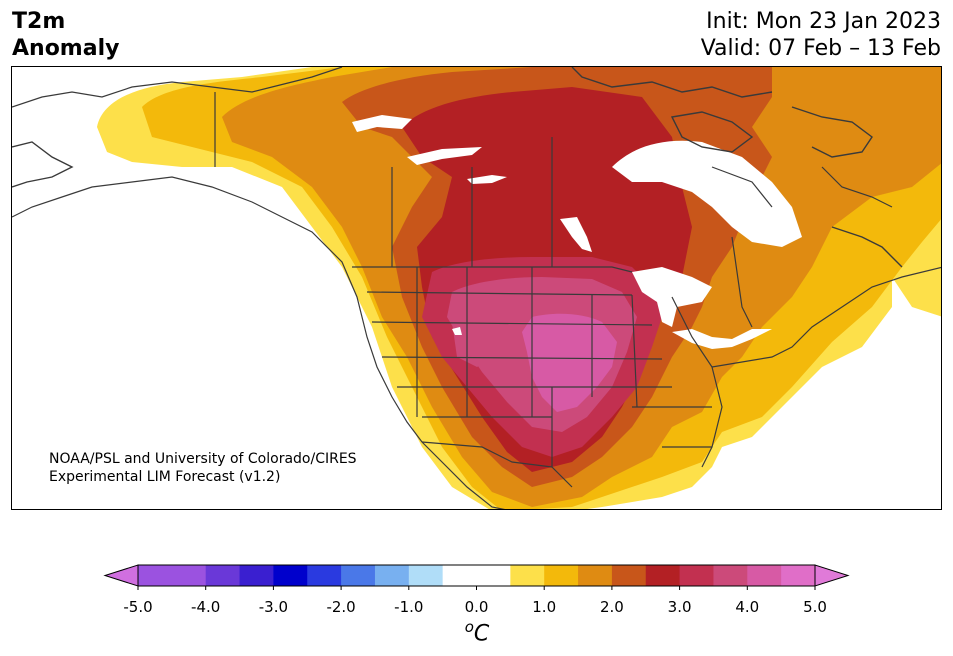  I want to click on title-line1: T2m, so click(39, 21).